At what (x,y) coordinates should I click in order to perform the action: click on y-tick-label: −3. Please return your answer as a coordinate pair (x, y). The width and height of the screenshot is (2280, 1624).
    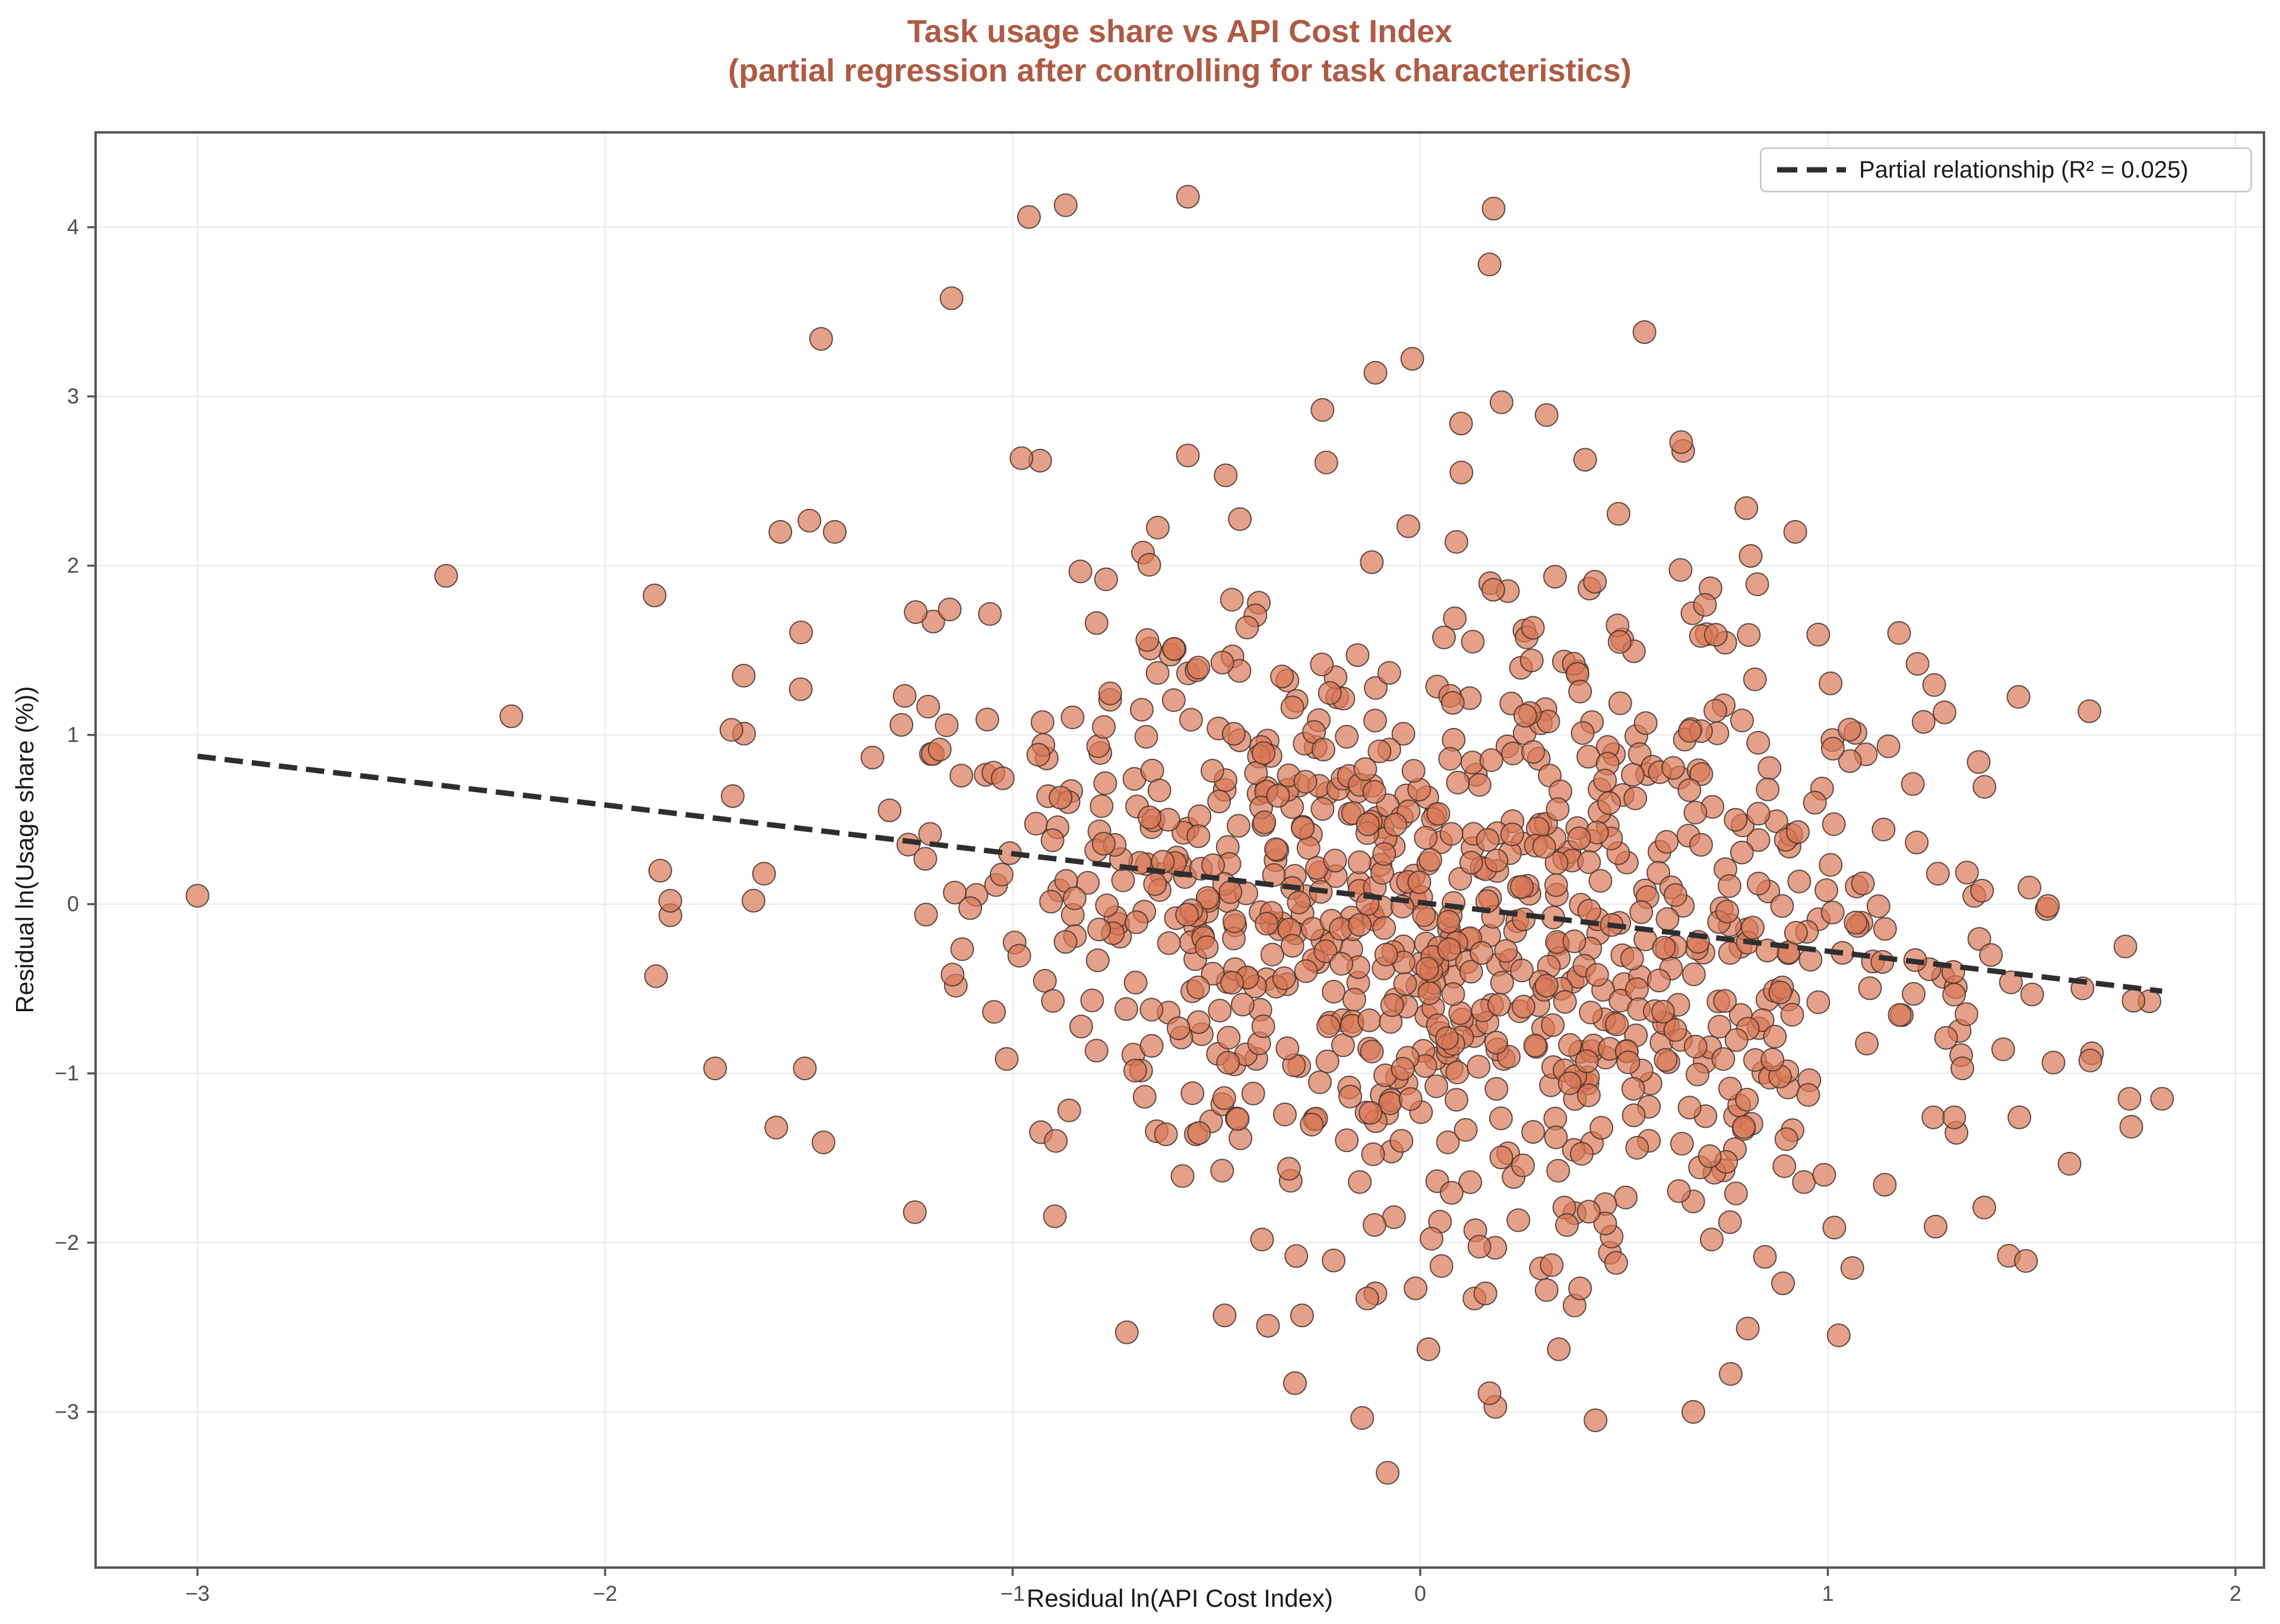
    Looking at the image, I should click on (67, 1412).